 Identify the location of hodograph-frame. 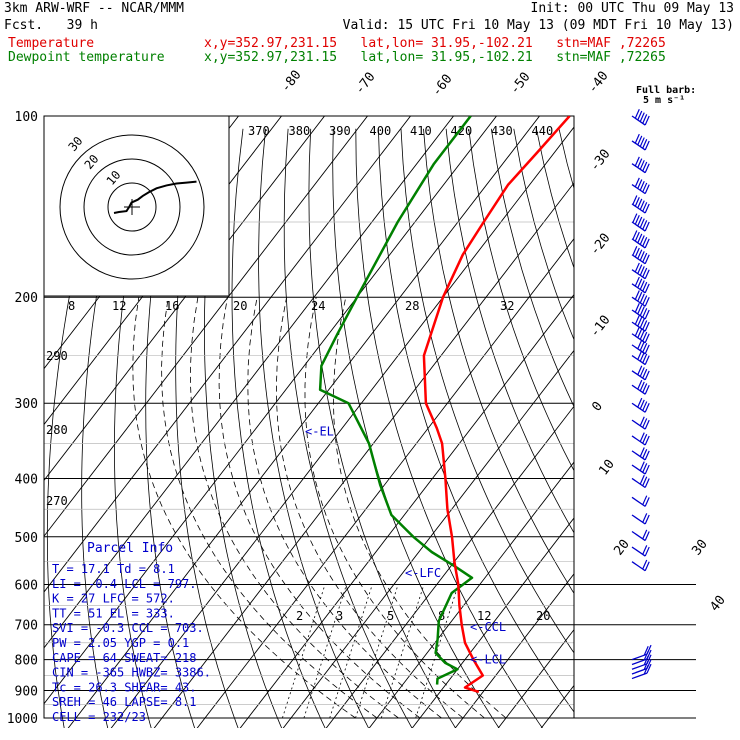
(136, 206).